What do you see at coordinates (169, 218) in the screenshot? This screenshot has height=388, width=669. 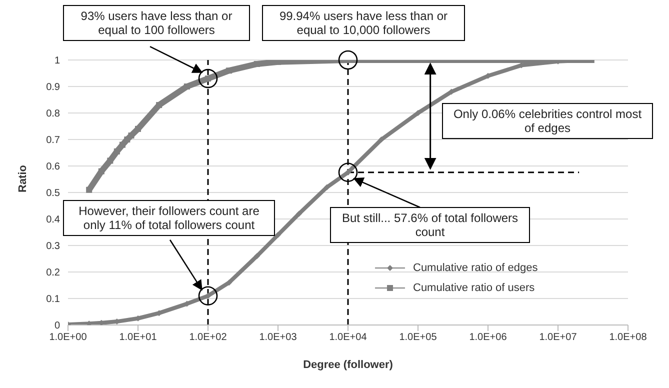 I see `annotation: However, their followers count are only 11% of total followers count` at bounding box center [169, 218].